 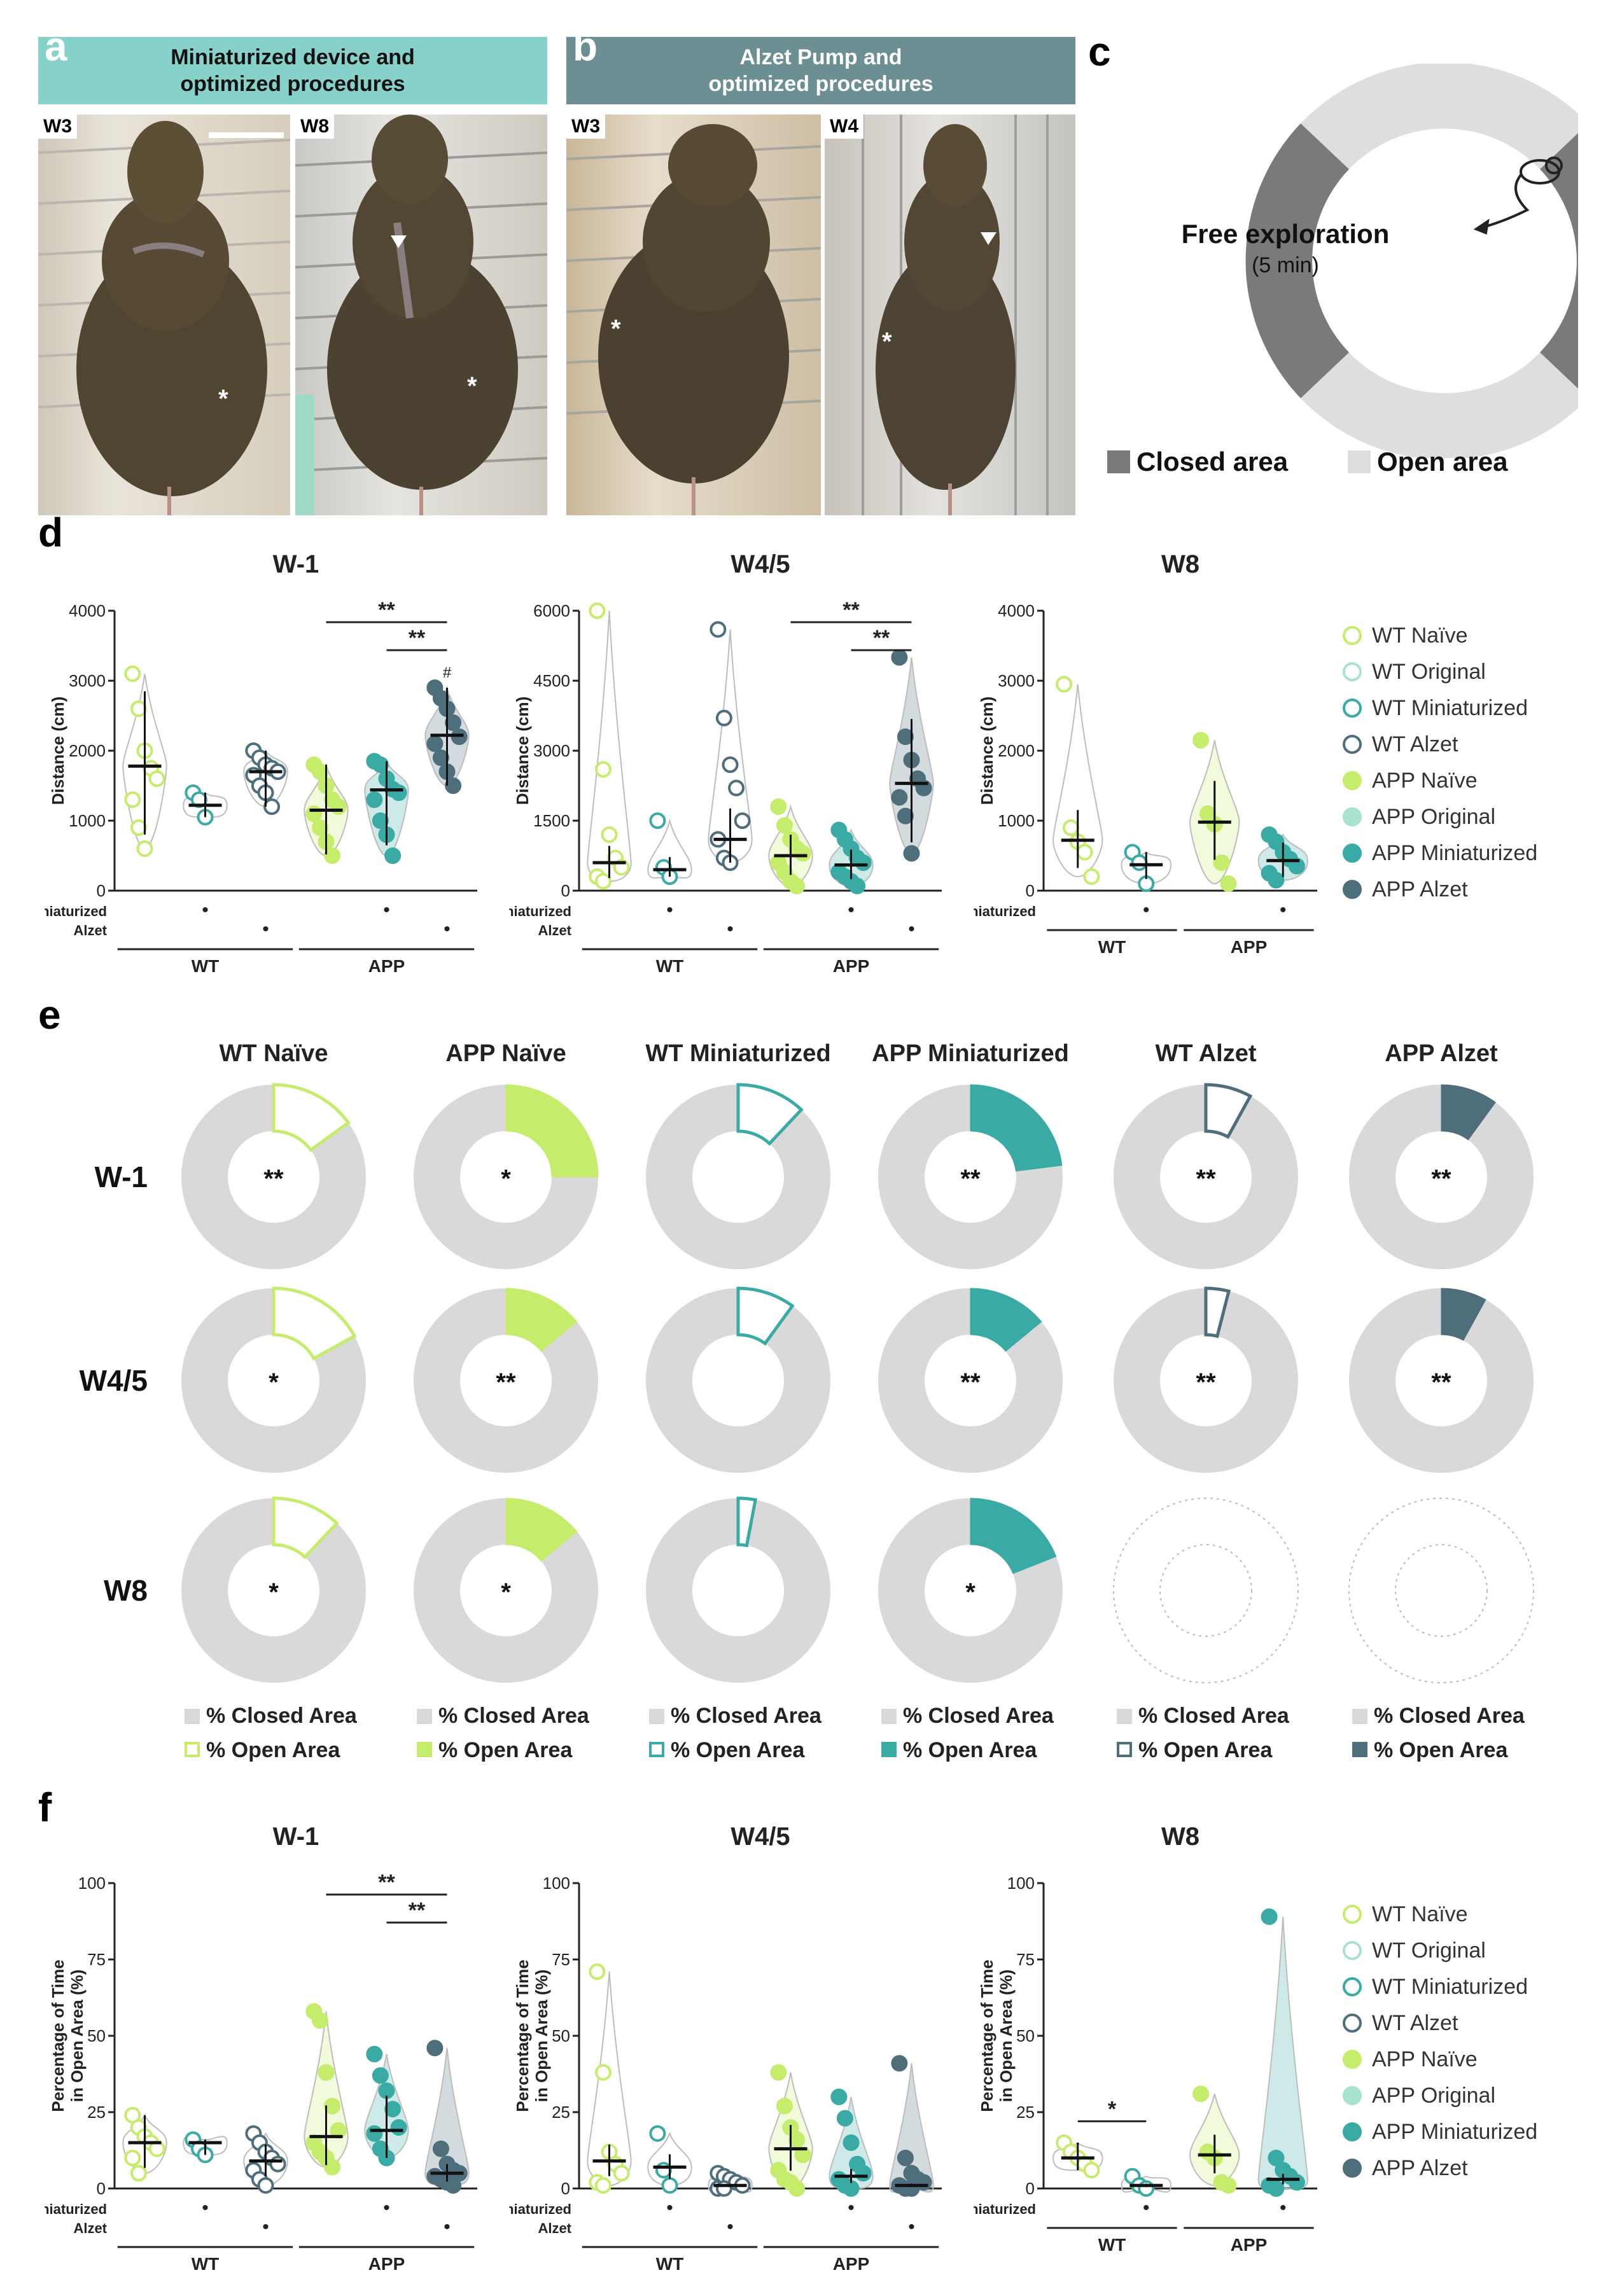 What do you see at coordinates (1441, 1590) in the screenshot?
I see `empty-donut` at bounding box center [1441, 1590].